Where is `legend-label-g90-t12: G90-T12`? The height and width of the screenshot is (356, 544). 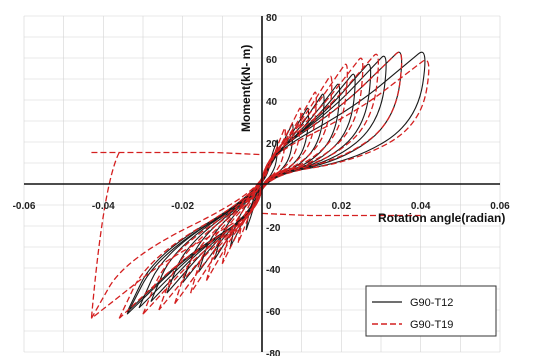 legend-label-g90-t12: G90-T12 is located at coordinates (431, 303).